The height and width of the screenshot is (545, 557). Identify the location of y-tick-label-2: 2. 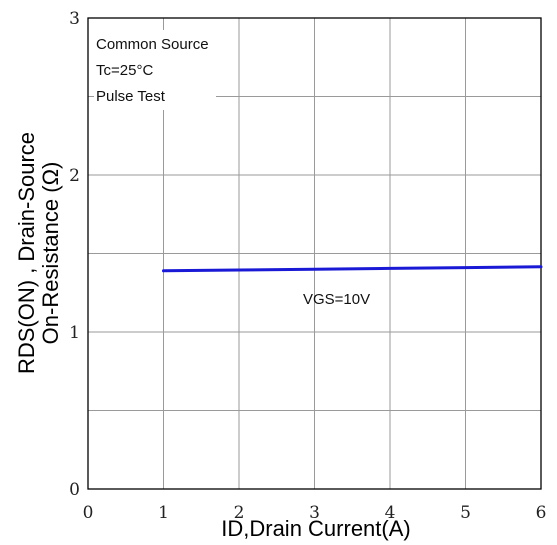
(74, 176).